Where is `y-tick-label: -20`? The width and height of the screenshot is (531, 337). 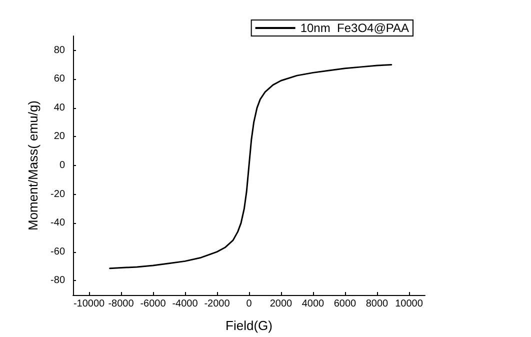 y-tick-label: -20 is located at coordinates (58, 194).